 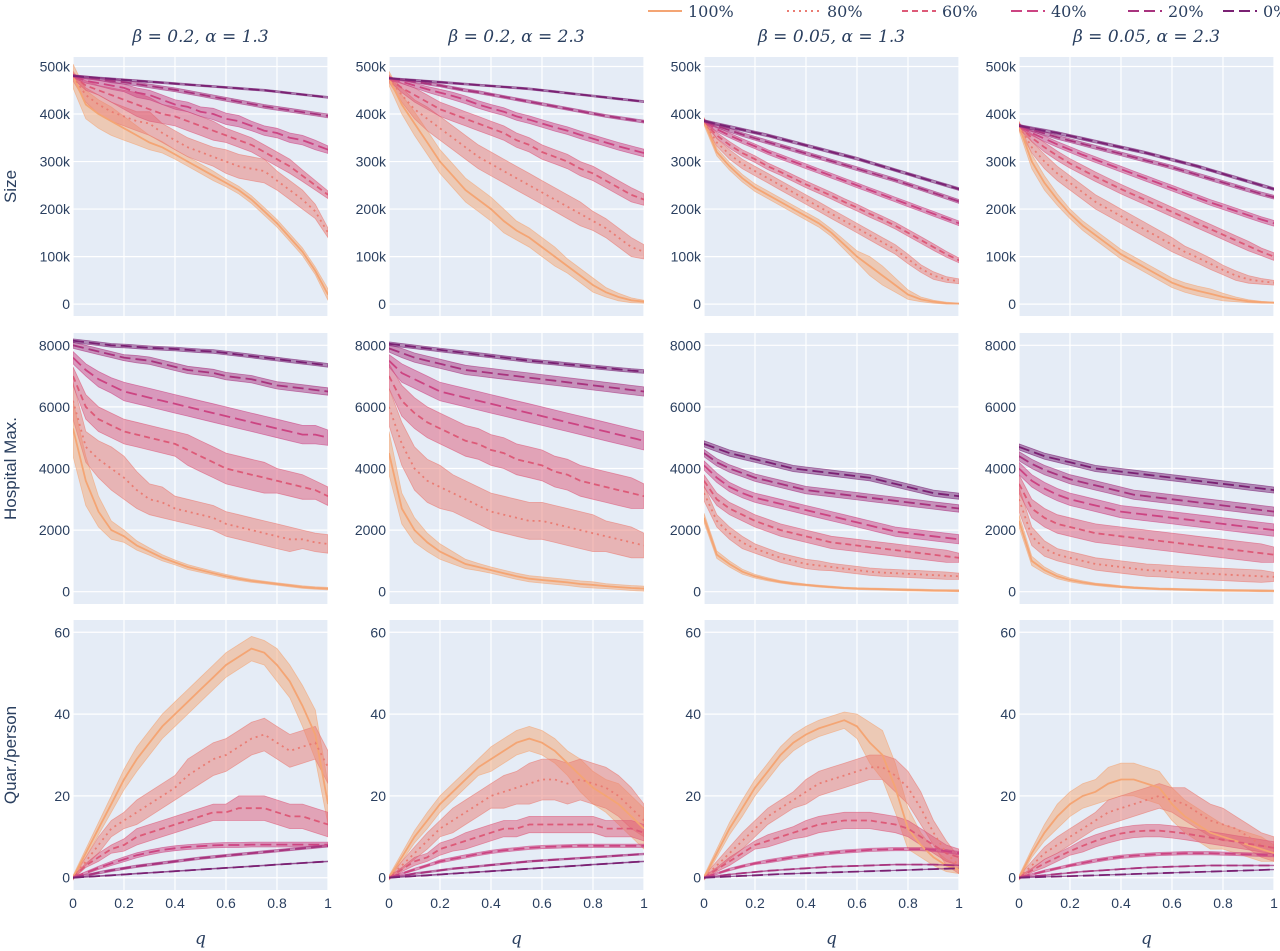 What do you see at coordinates (165, 186) in the screenshot?
I see `subplot: 0 100k 200k 300k 400k 500k Size` at bounding box center [165, 186].